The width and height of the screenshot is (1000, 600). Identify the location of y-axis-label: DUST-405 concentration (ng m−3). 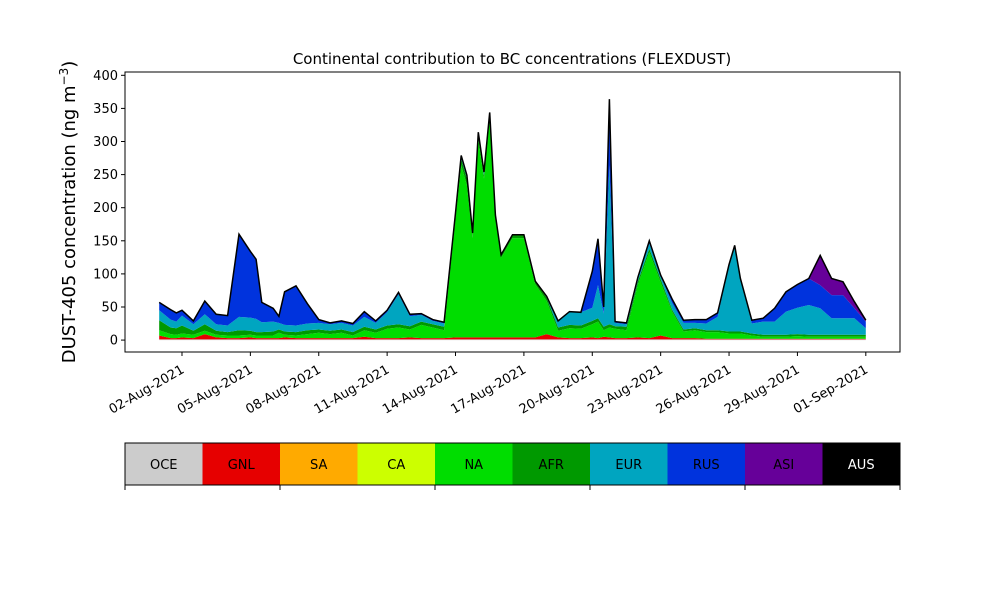
(68, 212).